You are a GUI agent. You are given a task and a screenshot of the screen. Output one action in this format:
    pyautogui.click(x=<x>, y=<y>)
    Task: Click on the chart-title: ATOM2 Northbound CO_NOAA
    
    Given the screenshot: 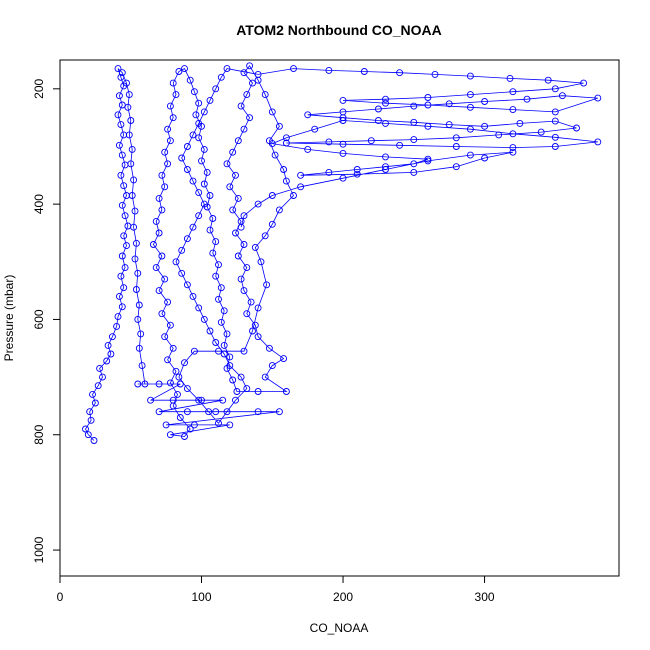 What is the action you would take?
    pyautogui.click(x=339, y=30)
    